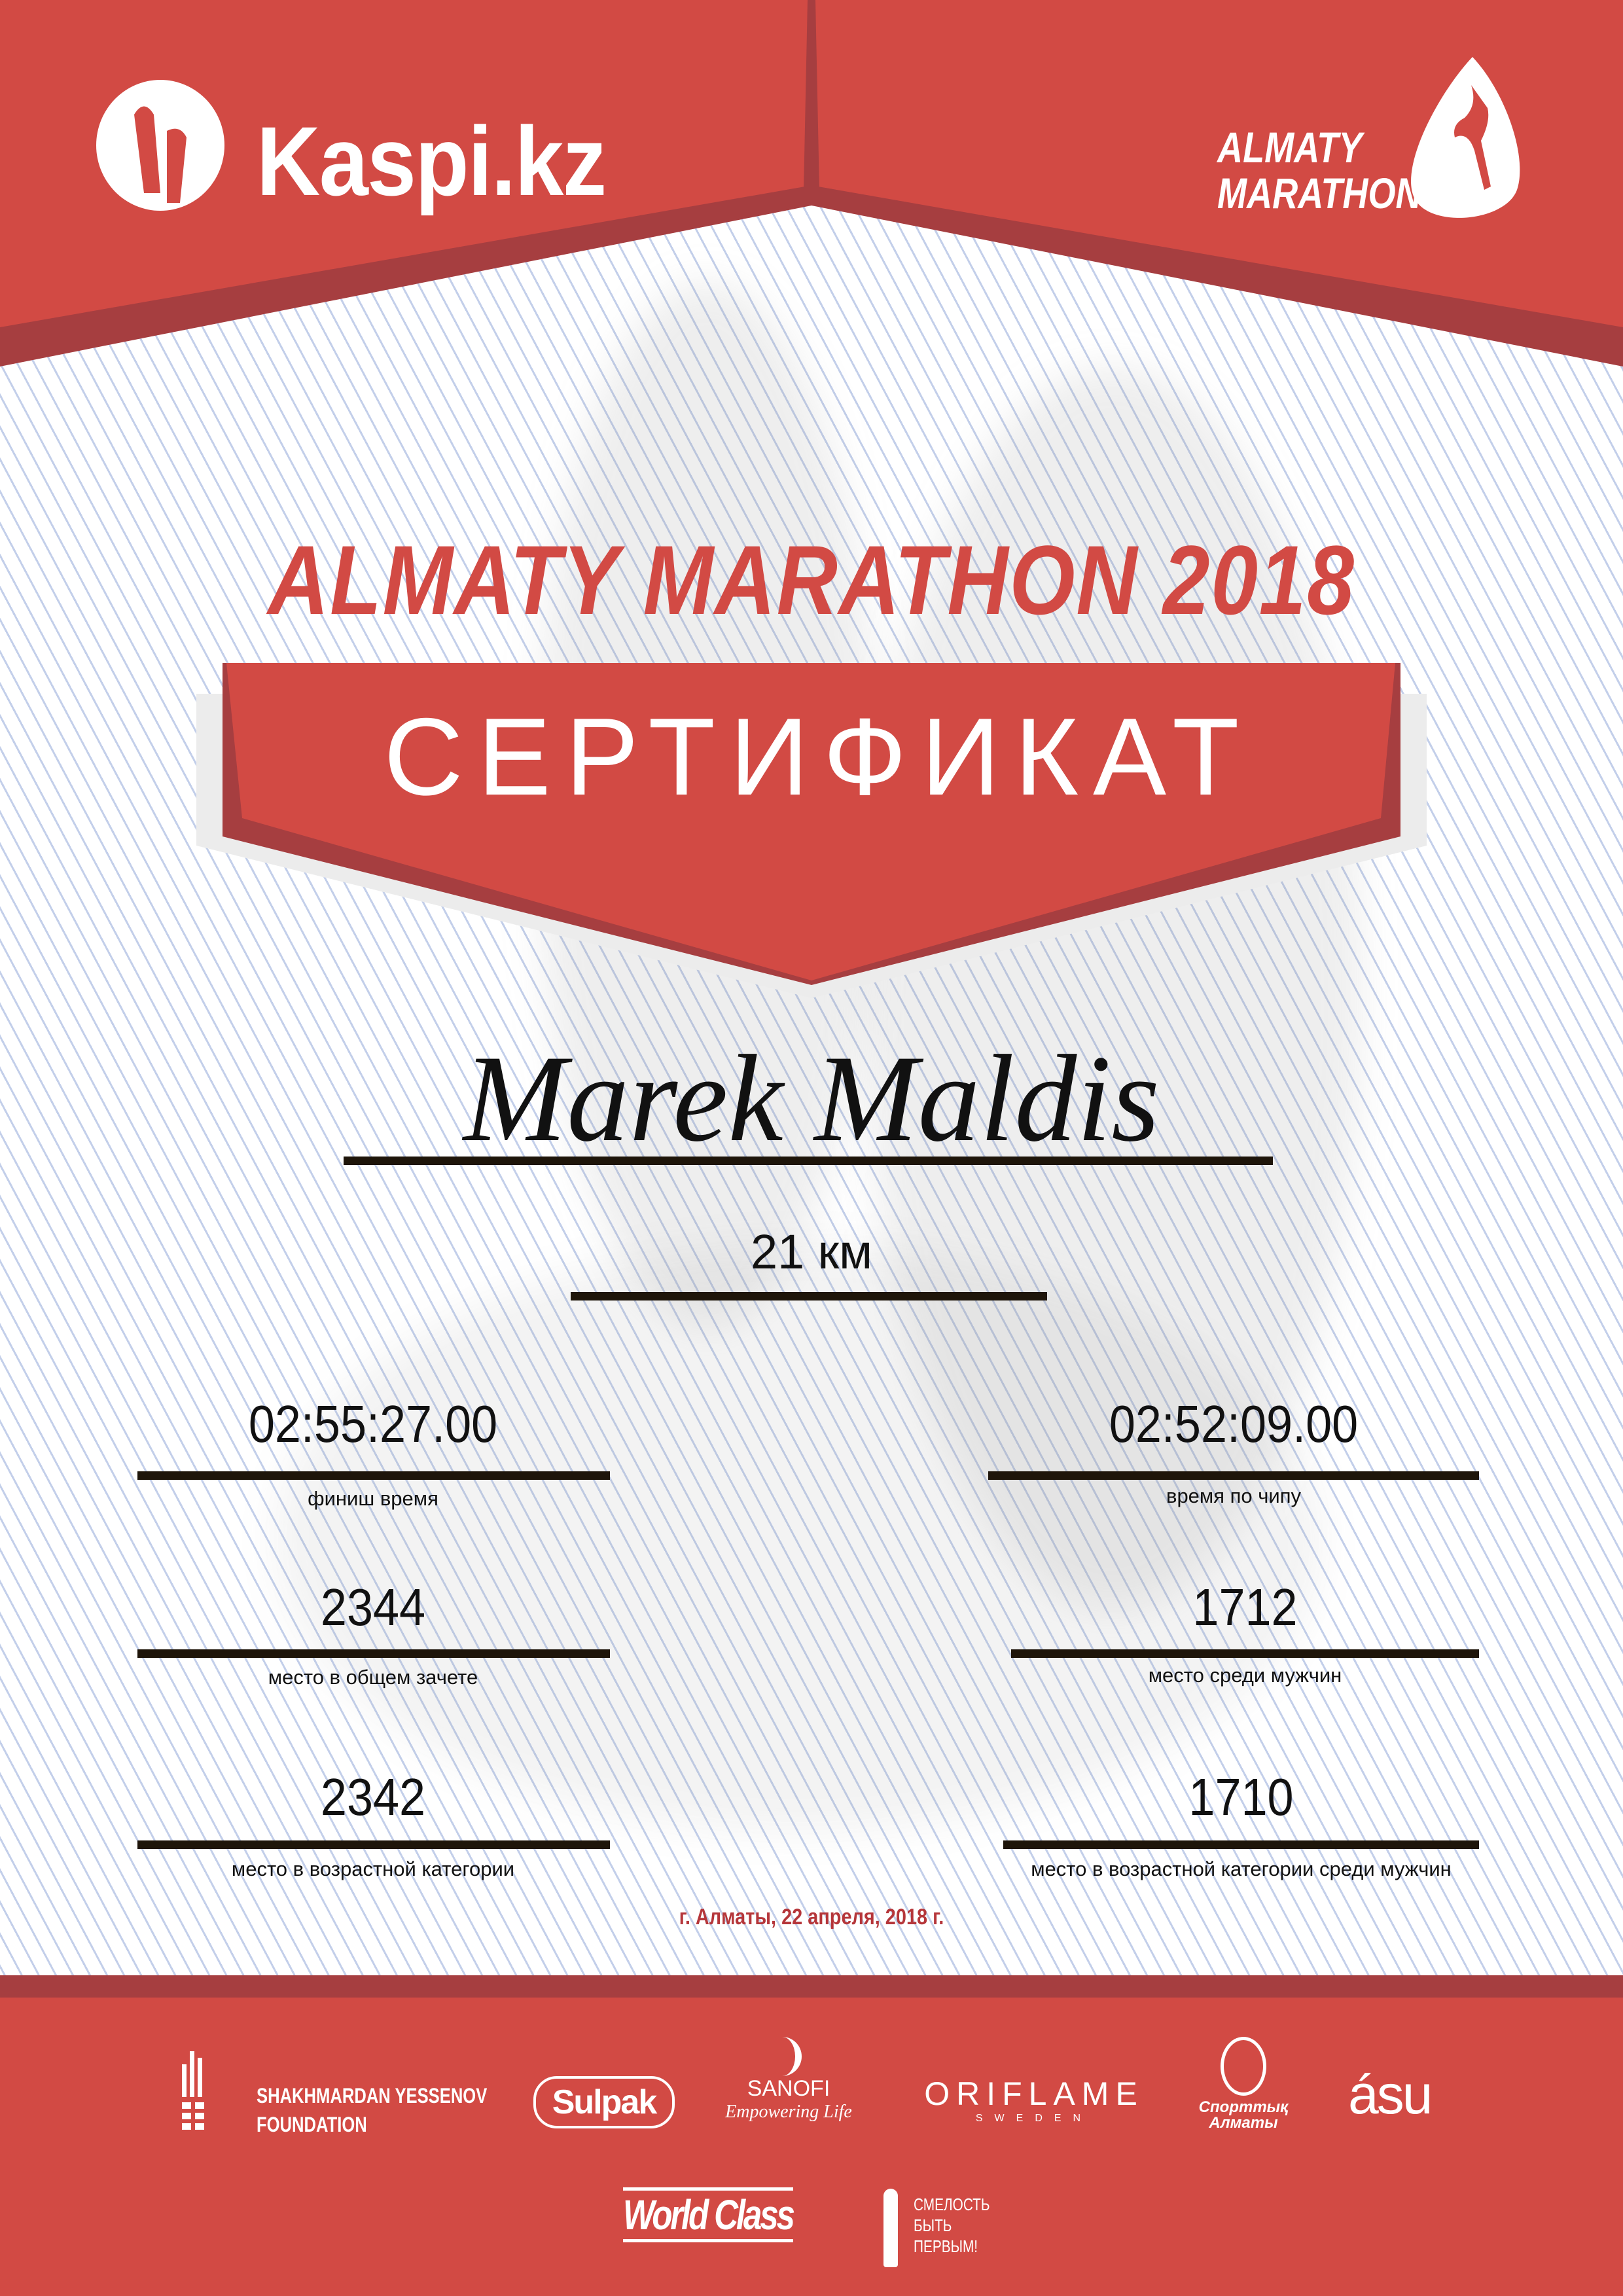  What do you see at coordinates (373, 1424) in the screenshot?
I see `finish-time-value: 02:55:27.00` at bounding box center [373, 1424].